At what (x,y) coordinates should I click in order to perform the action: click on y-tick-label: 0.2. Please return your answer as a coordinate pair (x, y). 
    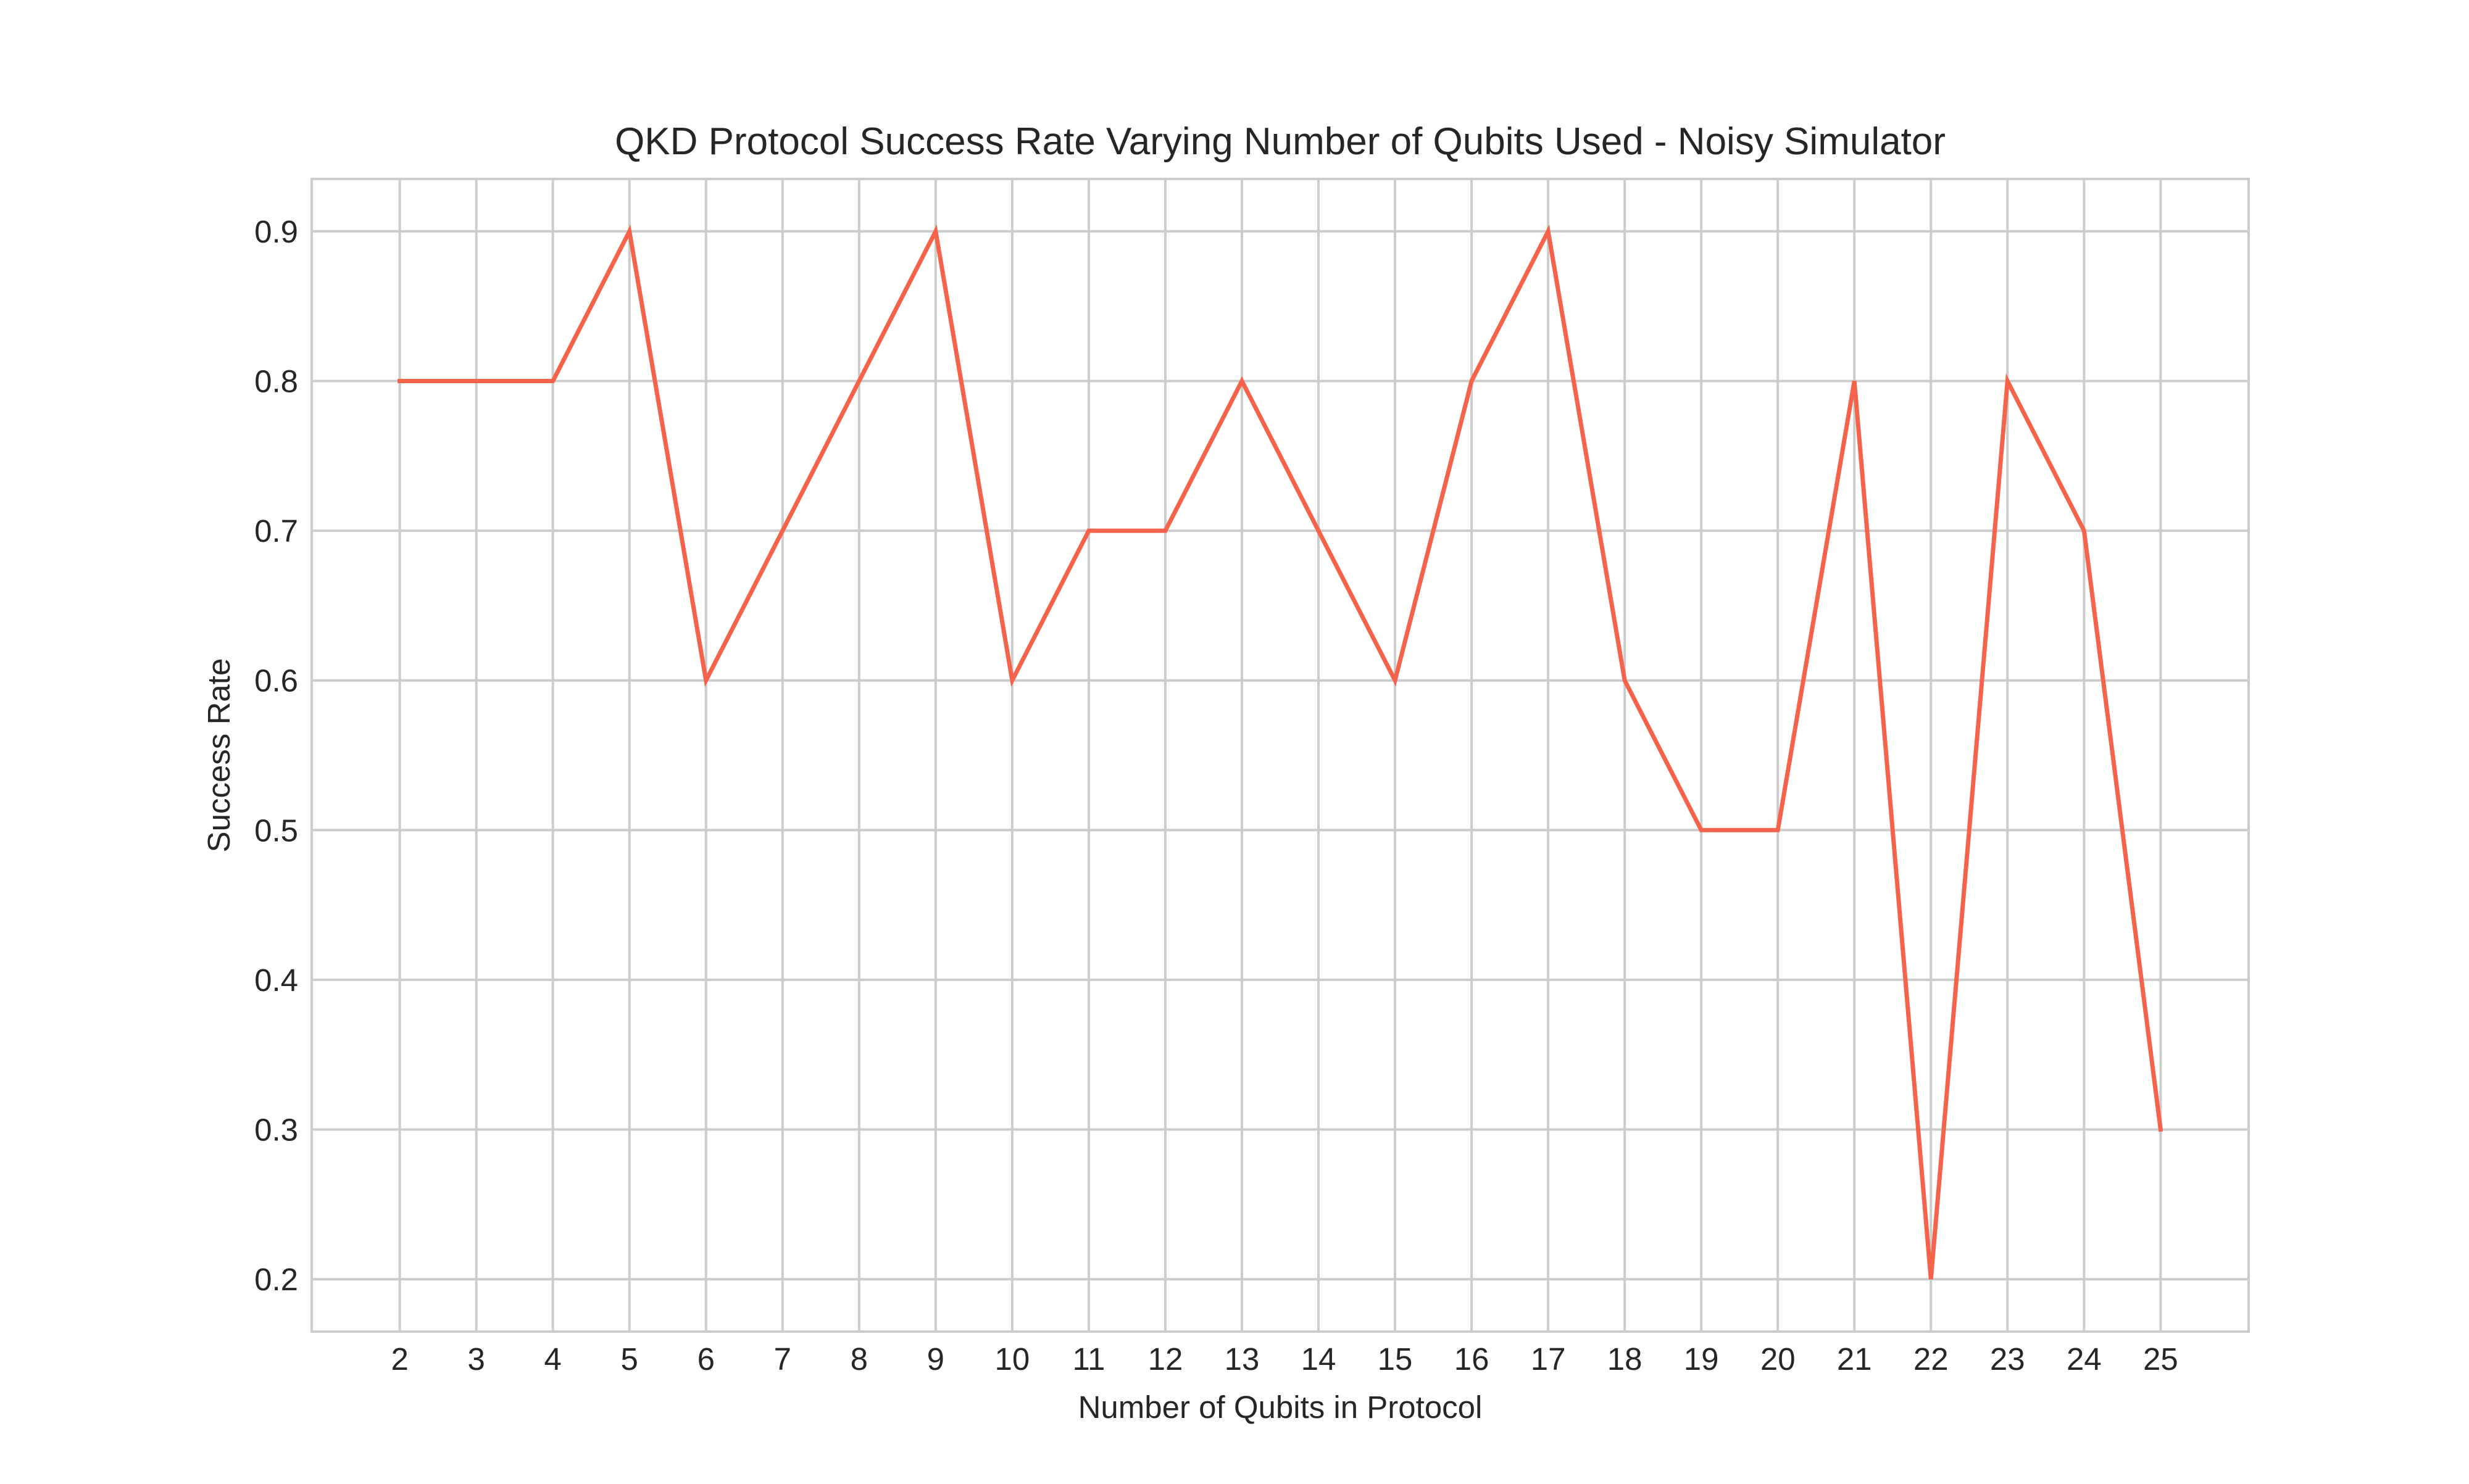
    Looking at the image, I should click on (276, 1279).